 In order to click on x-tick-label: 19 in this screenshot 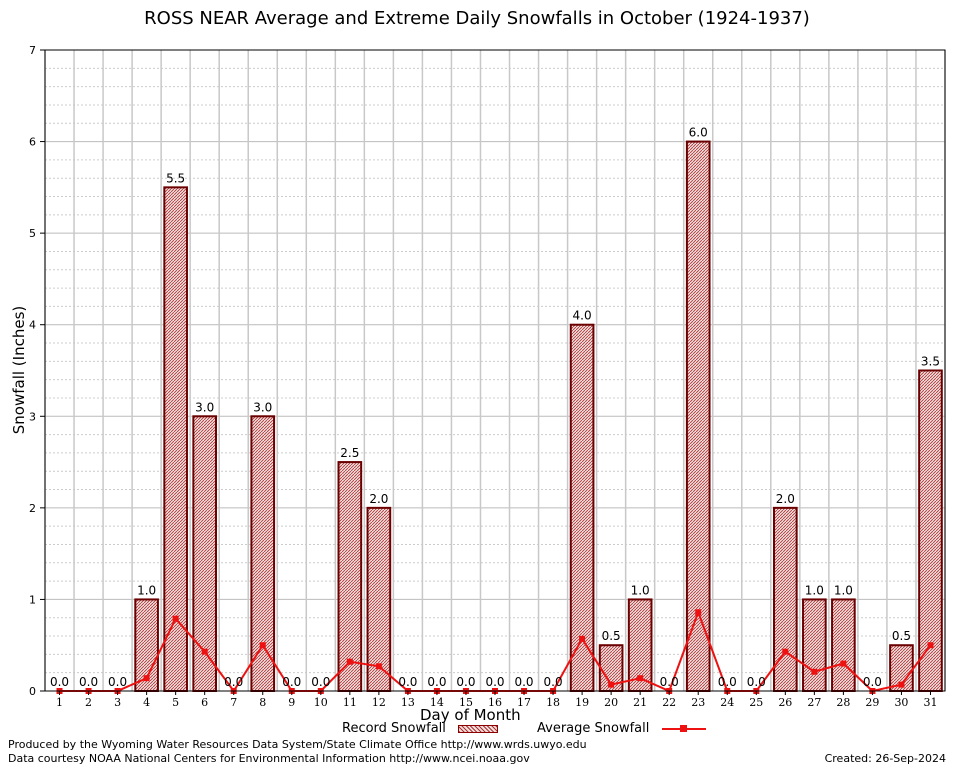, I will do `click(582, 702)`.